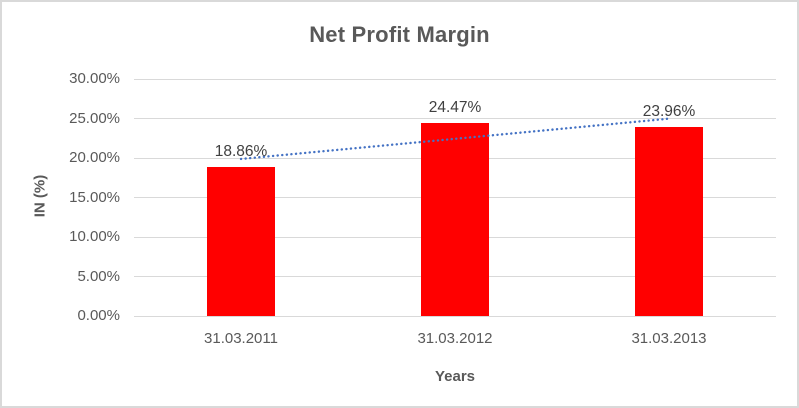  Describe the element at coordinates (98, 276) in the screenshot. I see `y-tick-label: 5.00%` at that location.